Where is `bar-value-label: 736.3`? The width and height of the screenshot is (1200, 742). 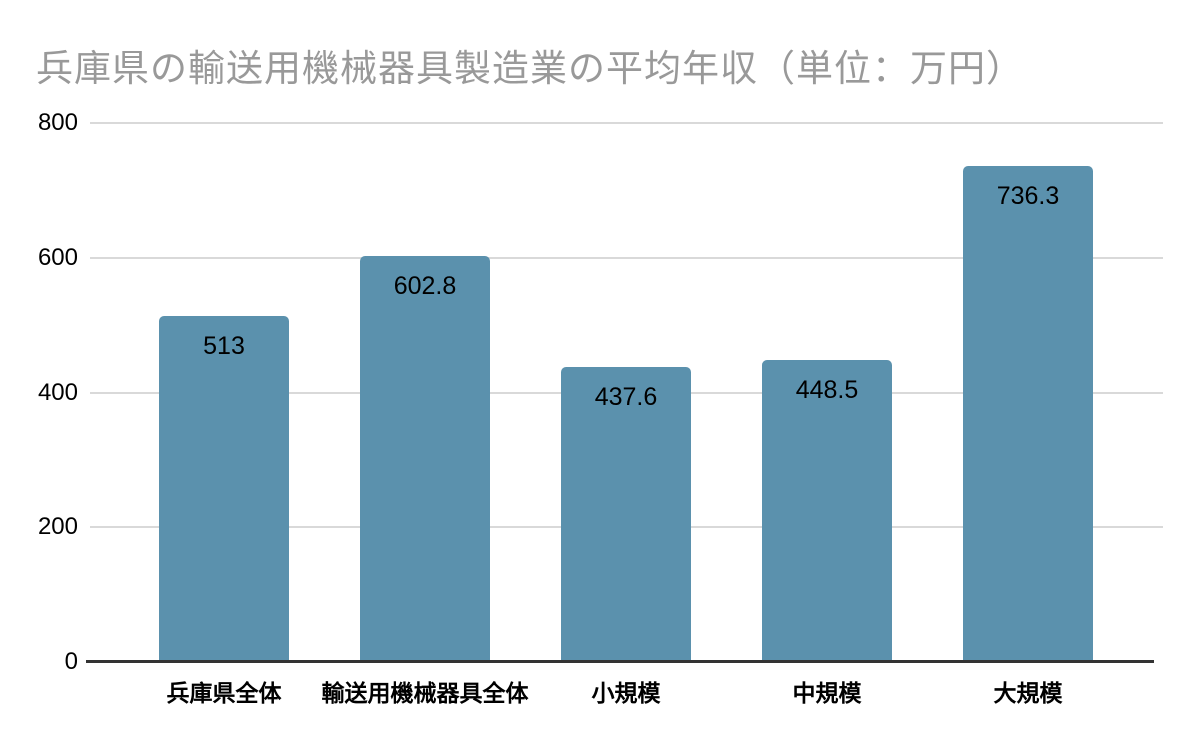 bar-value-label: 736.3 is located at coordinates (1028, 195).